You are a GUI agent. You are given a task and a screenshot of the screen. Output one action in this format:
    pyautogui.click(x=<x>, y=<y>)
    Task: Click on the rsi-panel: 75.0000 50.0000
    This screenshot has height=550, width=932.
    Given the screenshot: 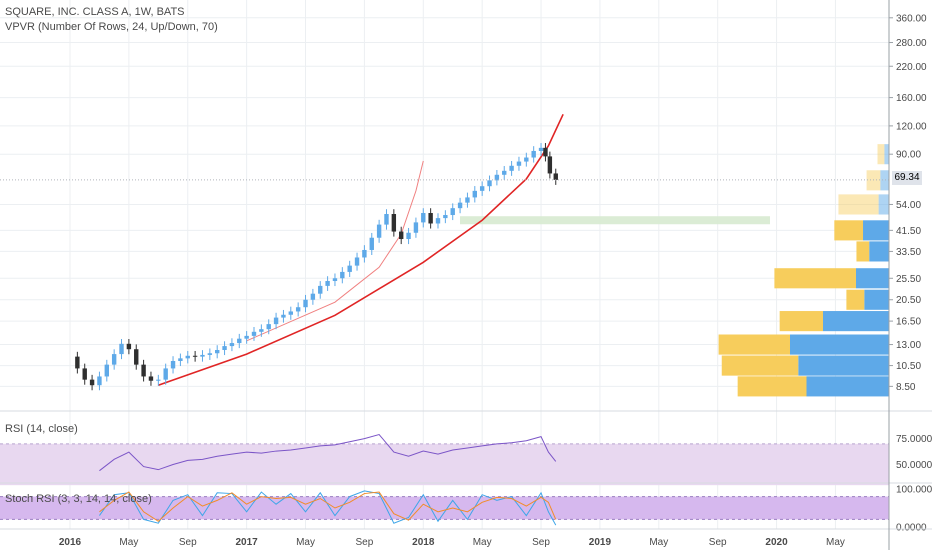 What is the action you would take?
    pyautogui.click(x=466, y=459)
    